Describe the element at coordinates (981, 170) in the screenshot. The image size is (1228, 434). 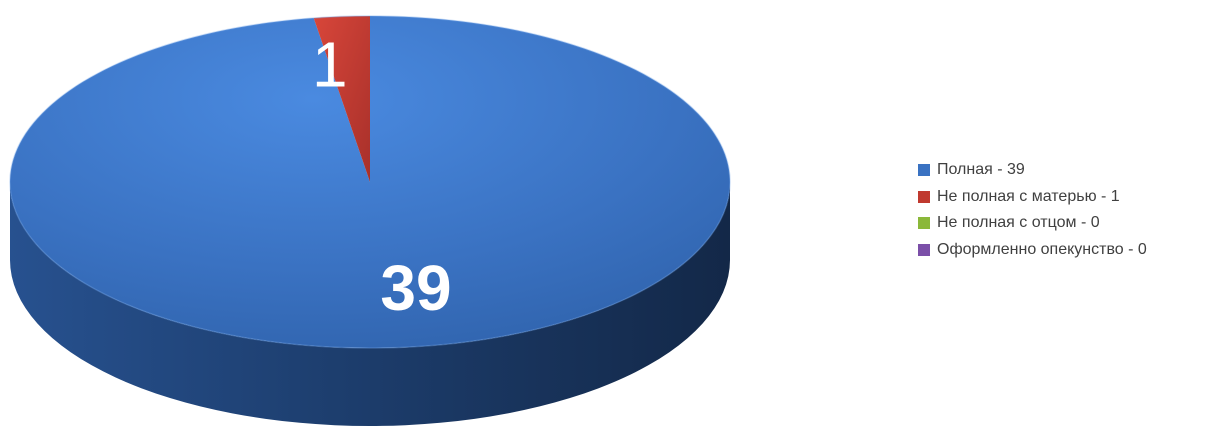
I see `legend-label: Полная - 39` at that location.